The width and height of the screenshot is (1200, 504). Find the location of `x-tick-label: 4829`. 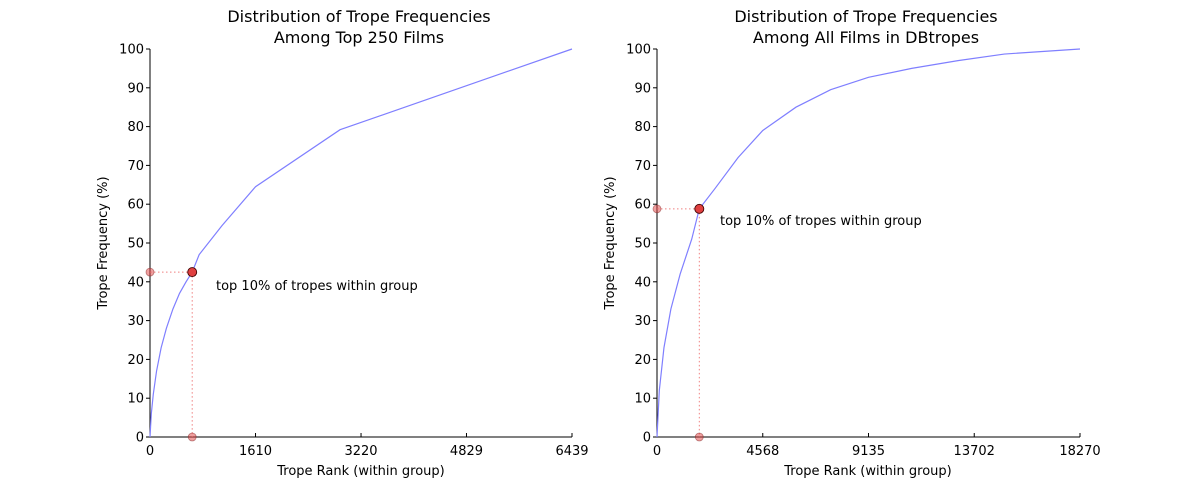

x-tick-label: 4829 is located at coordinates (466, 451).